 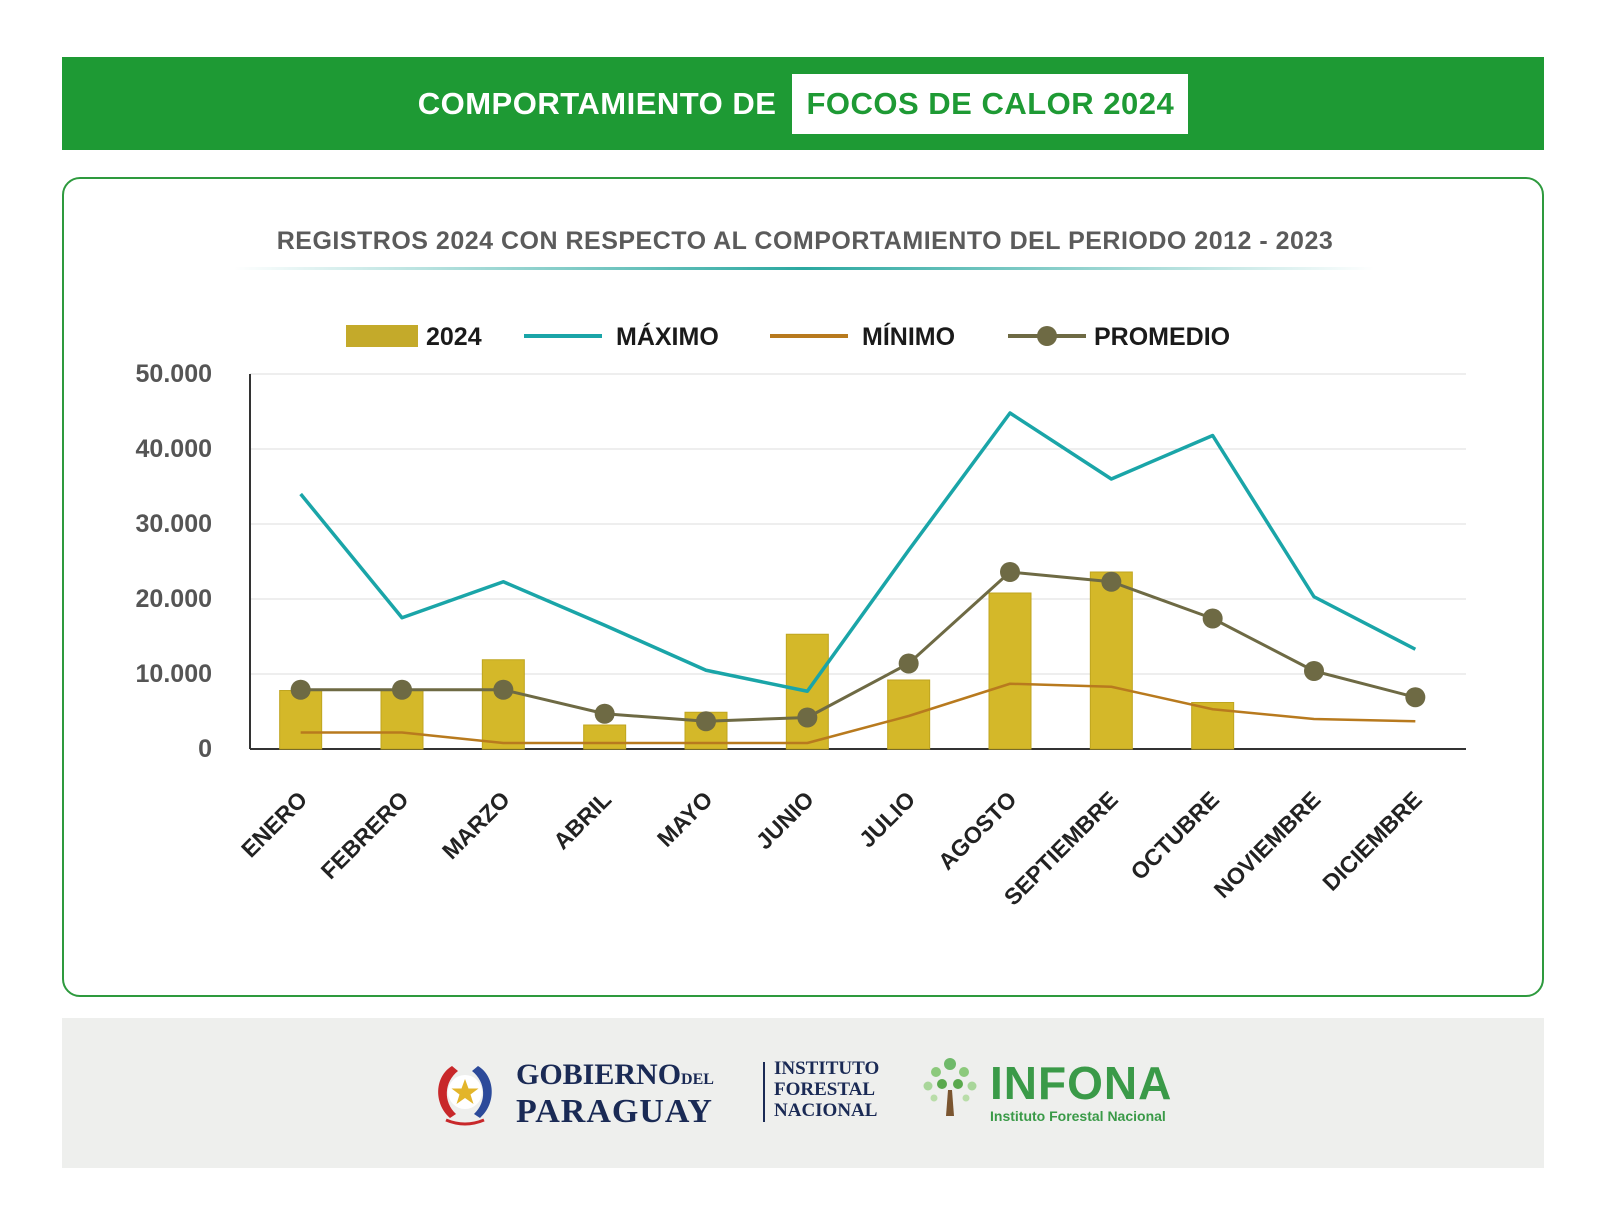 What do you see at coordinates (402, 689) in the screenshot?
I see `promedio-point-febrero` at bounding box center [402, 689].